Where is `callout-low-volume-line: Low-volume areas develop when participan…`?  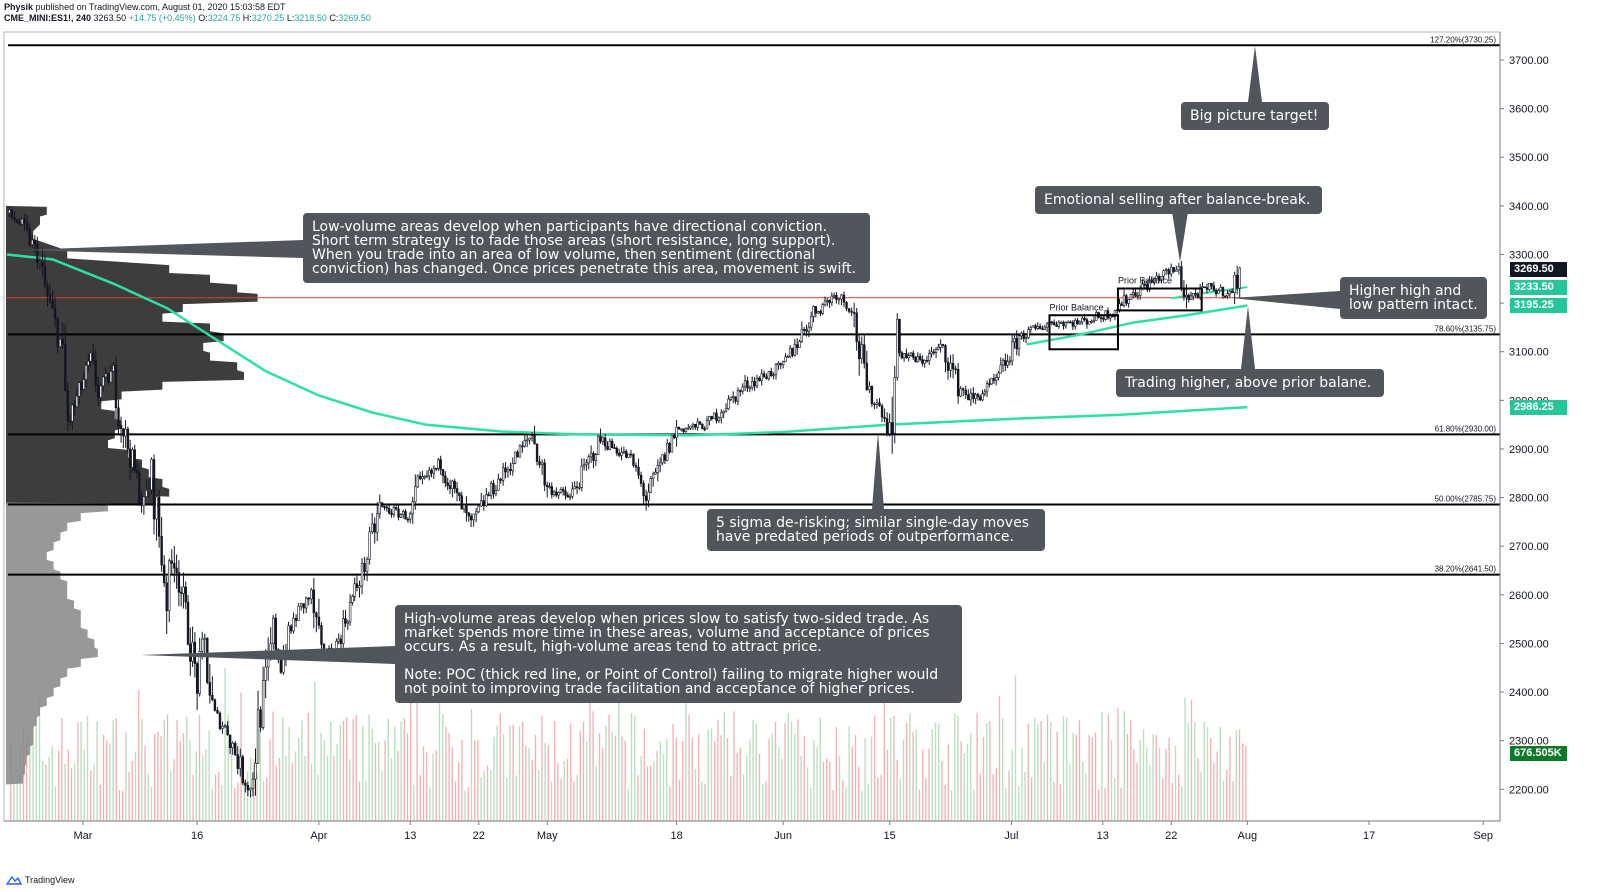
callout-low-volume-line: Low-volume areas develop when participan… is located at coordinates (570, 227).